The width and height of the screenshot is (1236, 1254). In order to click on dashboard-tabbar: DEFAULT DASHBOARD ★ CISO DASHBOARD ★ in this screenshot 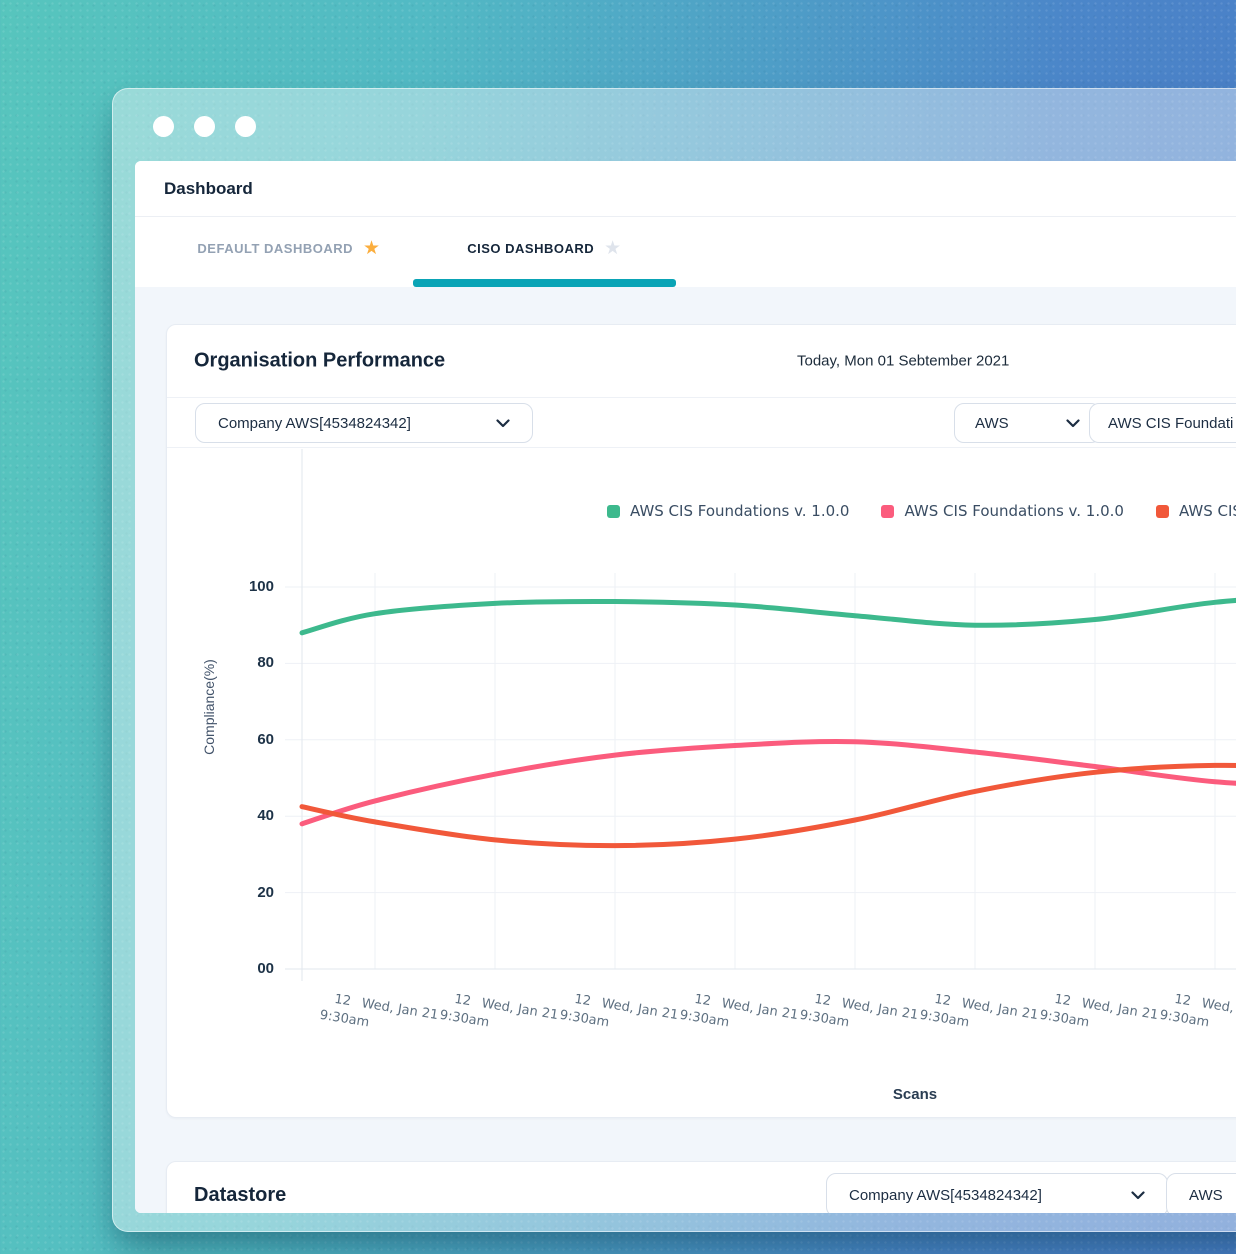, I will do `click(685, 252)`.